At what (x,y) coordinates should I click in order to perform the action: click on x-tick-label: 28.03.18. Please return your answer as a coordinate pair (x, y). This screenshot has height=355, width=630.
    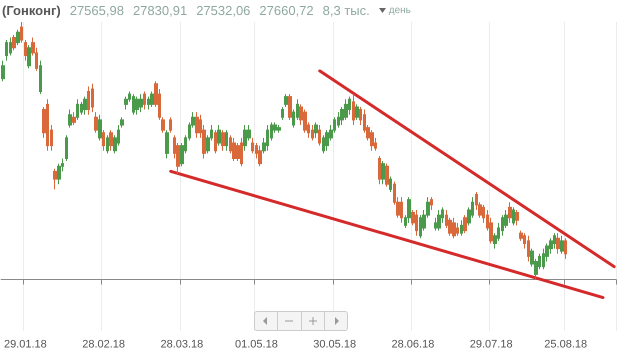
    Looking at the image, I should click on (182, 344).